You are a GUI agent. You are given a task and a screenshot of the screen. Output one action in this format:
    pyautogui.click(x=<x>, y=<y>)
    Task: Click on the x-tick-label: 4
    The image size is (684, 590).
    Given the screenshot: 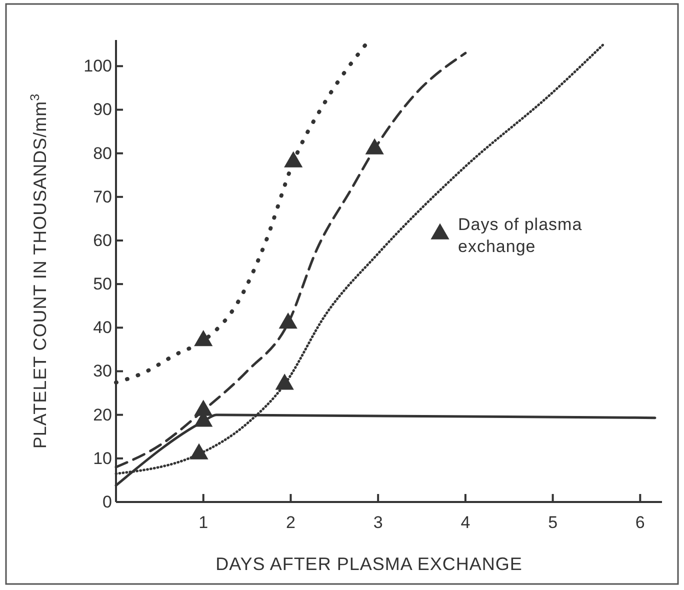 What is the action you would take?
    pyautogui.click(x=465, y=522)
    